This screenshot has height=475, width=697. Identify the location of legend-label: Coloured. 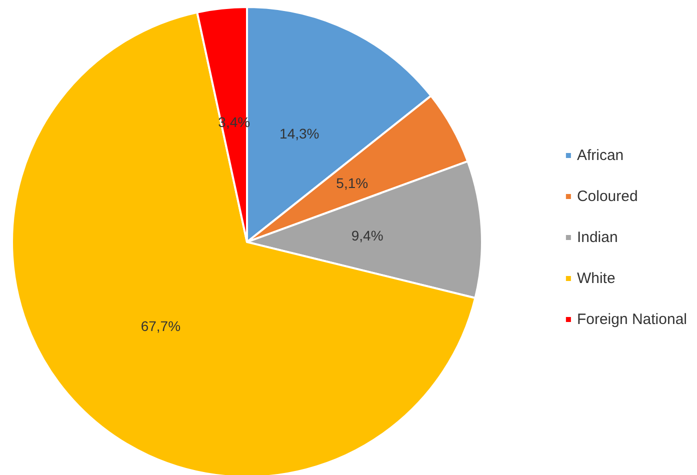
(607, 196).